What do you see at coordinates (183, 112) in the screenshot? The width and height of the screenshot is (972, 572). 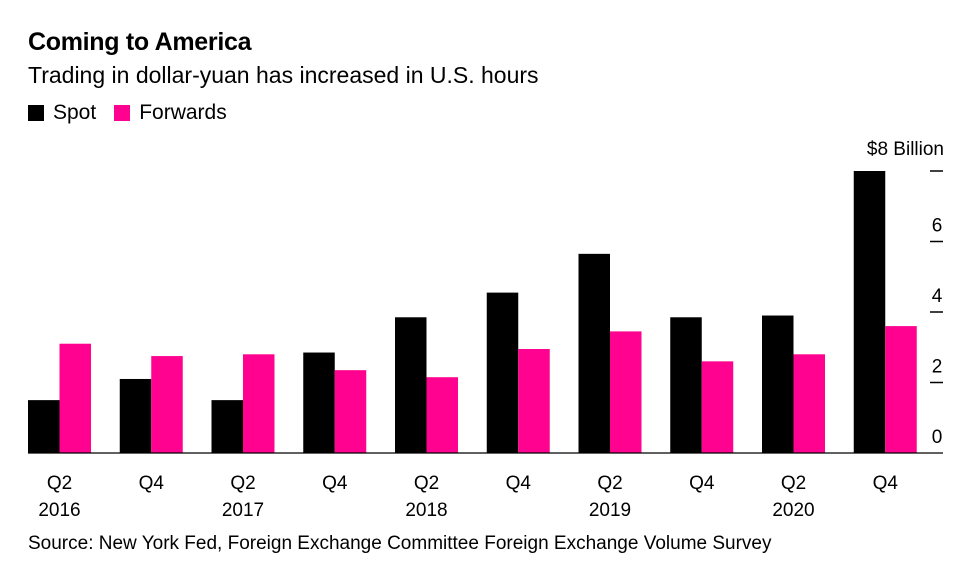 I see `legend-label-forwards: Forwards` at bounding box center [183, 112].